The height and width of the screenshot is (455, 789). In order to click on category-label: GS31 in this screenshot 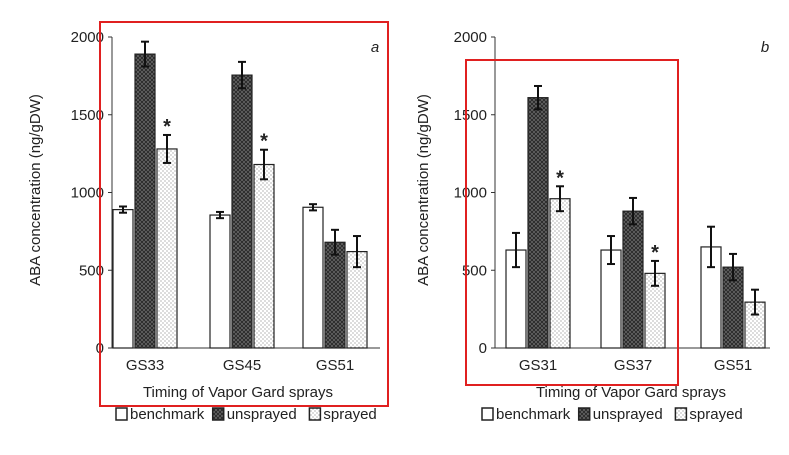, I will do `click(538, 365)`.